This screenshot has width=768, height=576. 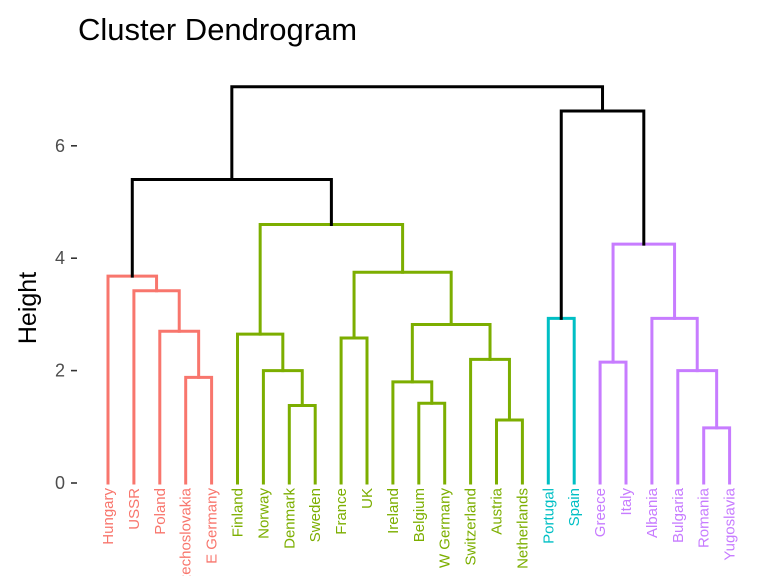 I want to click on leaf-label: W Germany, so click(x=445, y=528).